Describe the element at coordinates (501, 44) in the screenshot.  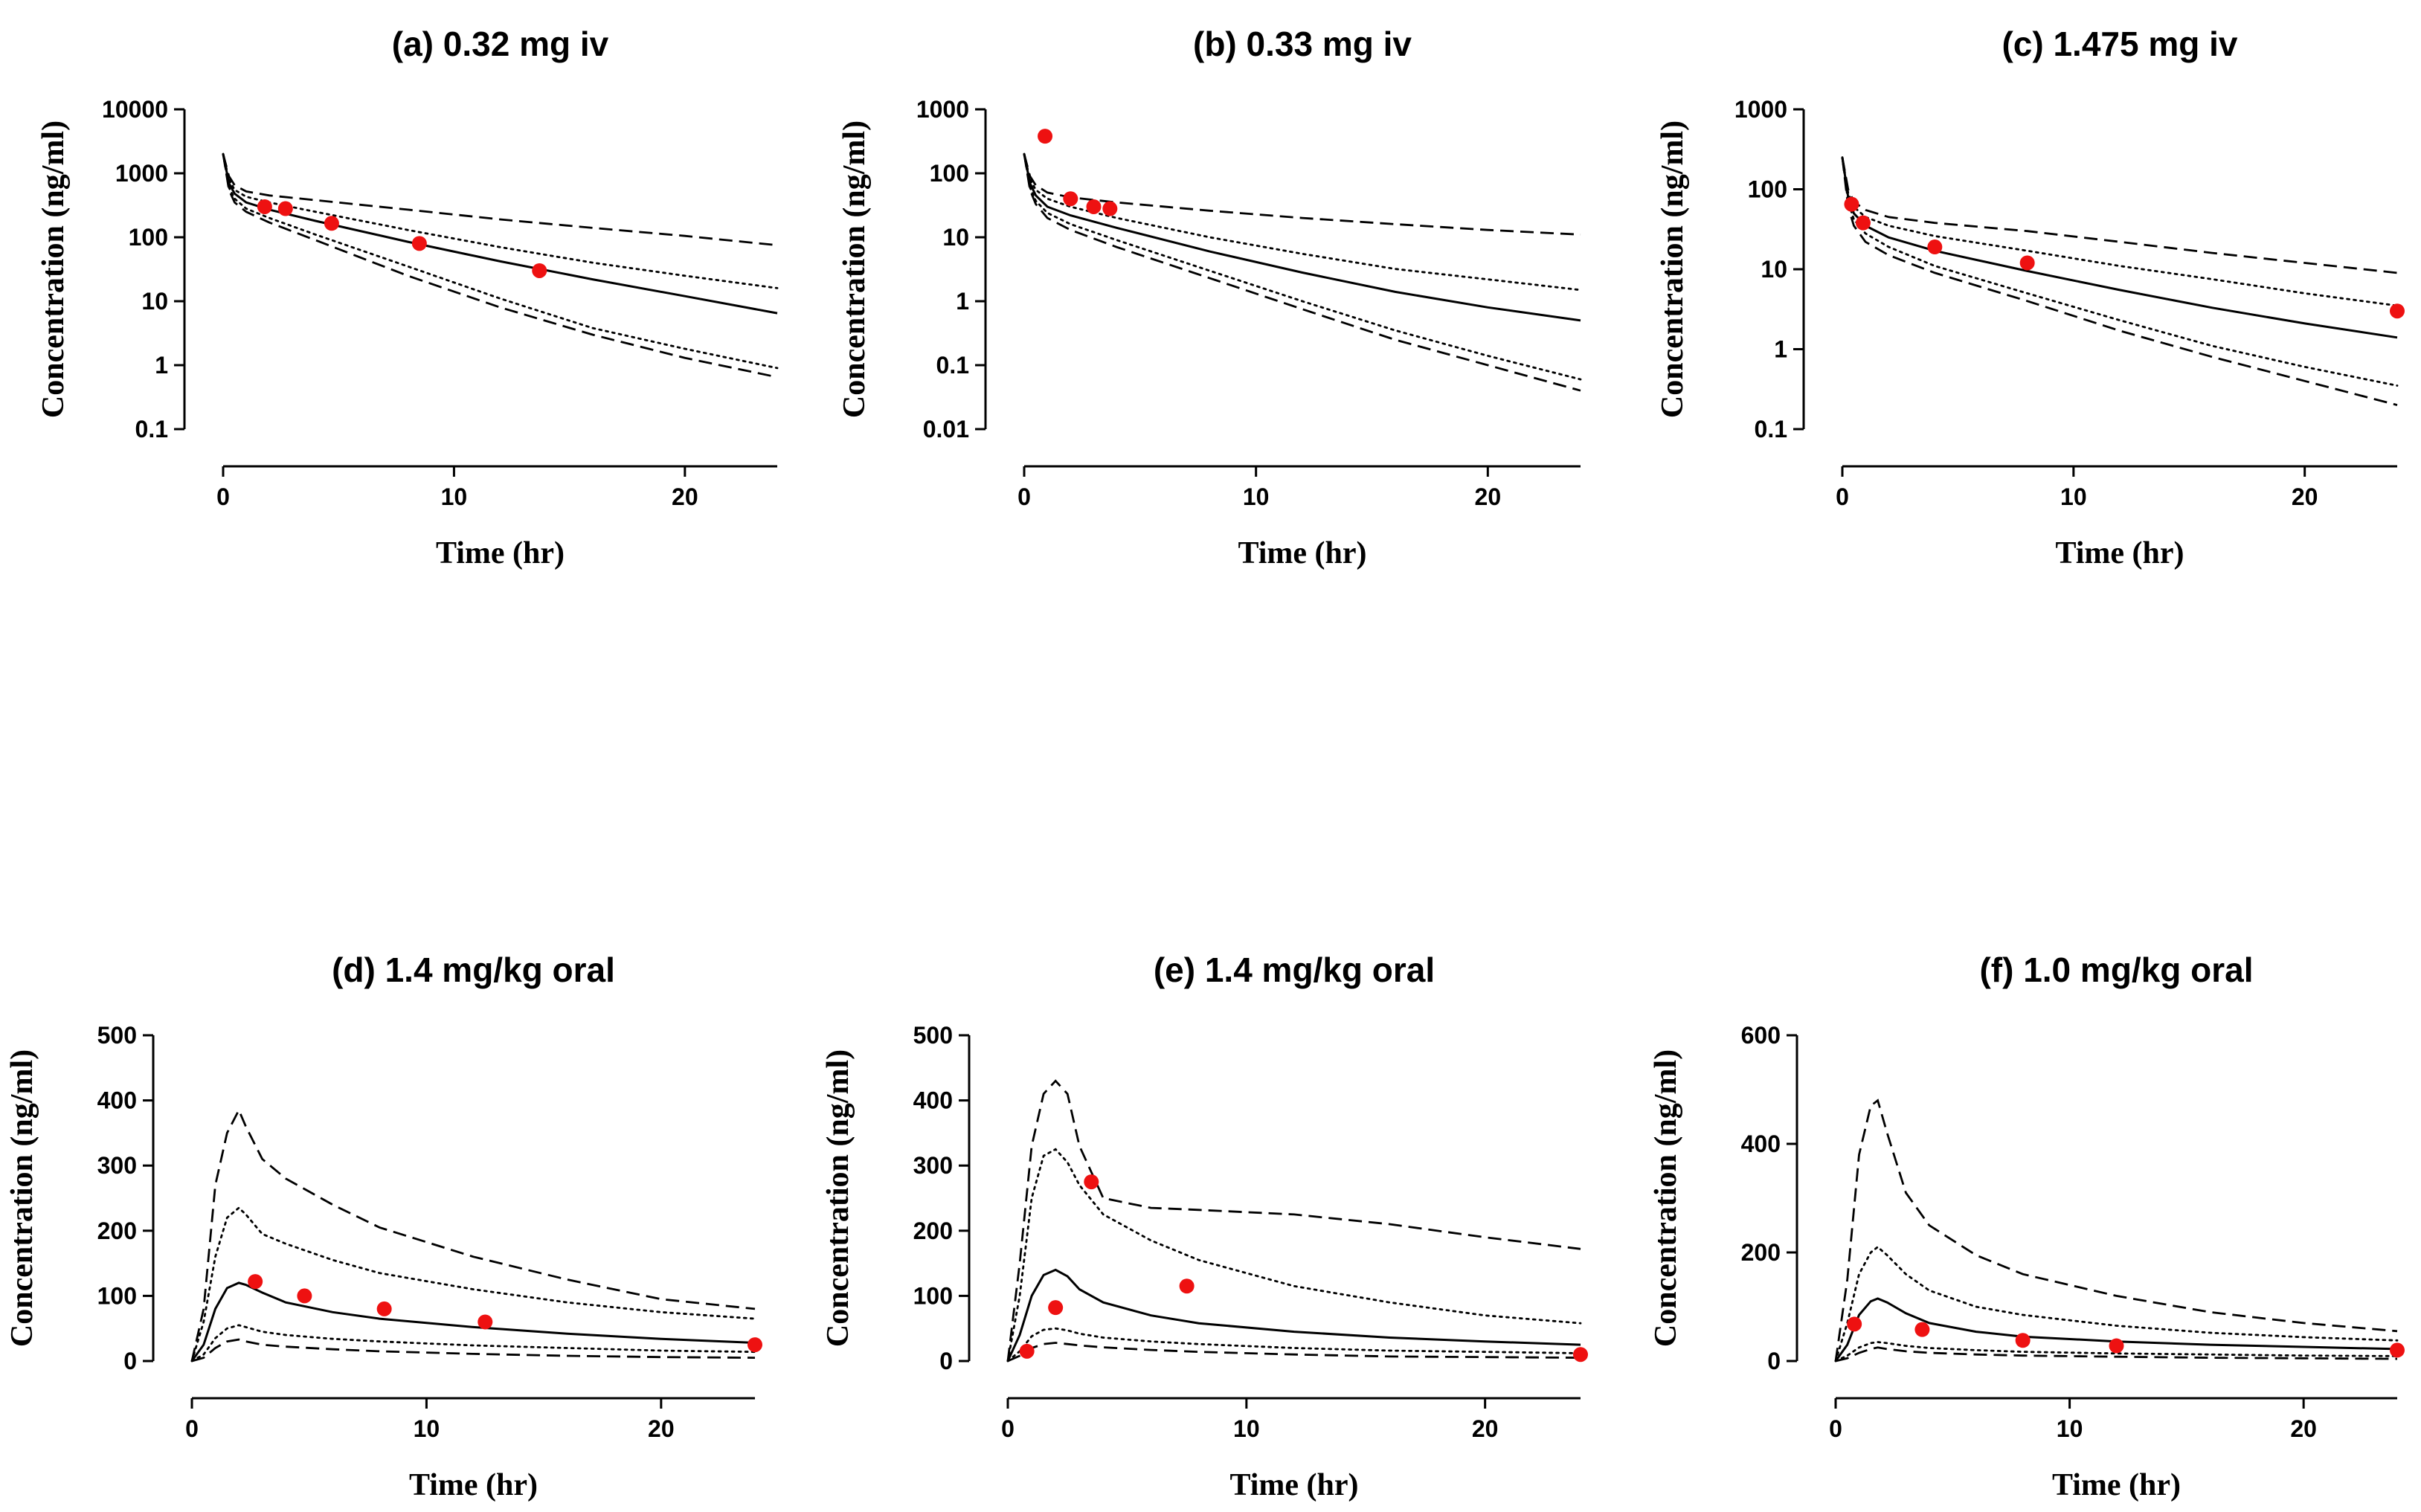
I see `chart-title: (a) 0.32 mg iv` at that location.